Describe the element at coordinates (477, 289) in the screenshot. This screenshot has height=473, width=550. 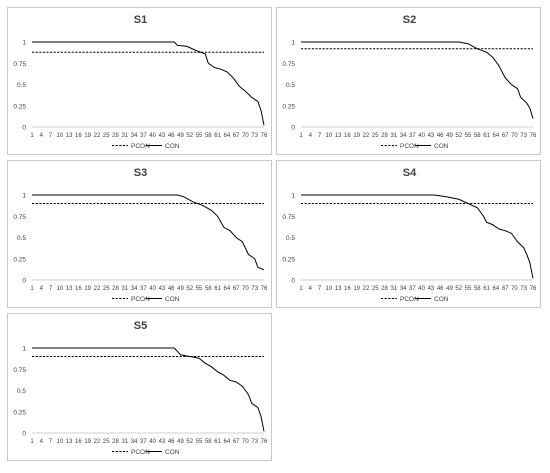
I see `x-tick-label: 58` at that location.